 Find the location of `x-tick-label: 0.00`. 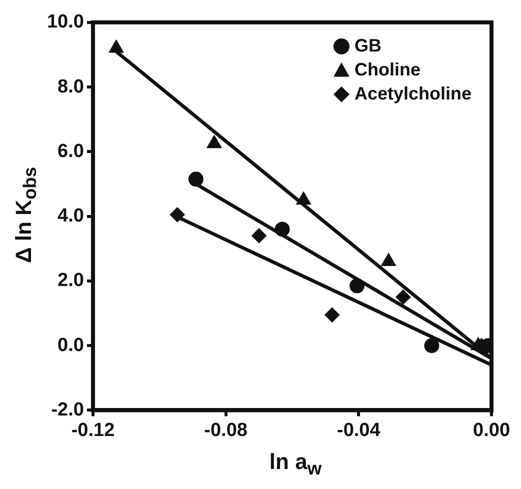

x-tick-label: 0.00 is located at coordinates (491, 430).